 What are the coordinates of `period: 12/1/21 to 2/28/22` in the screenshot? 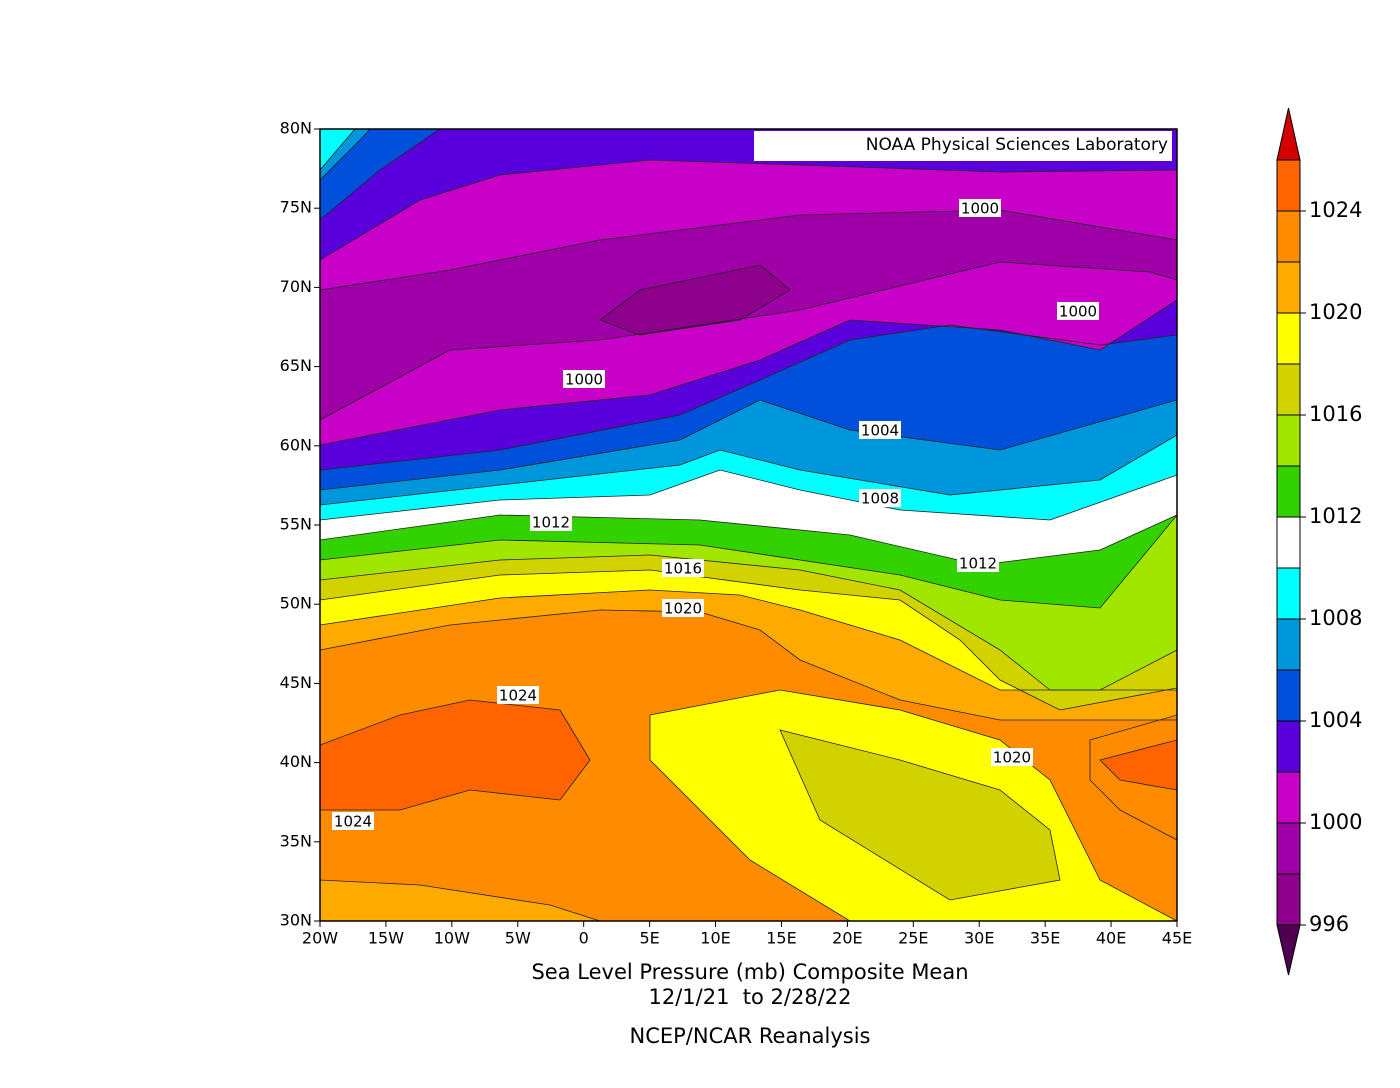 It's located at (749, 997).